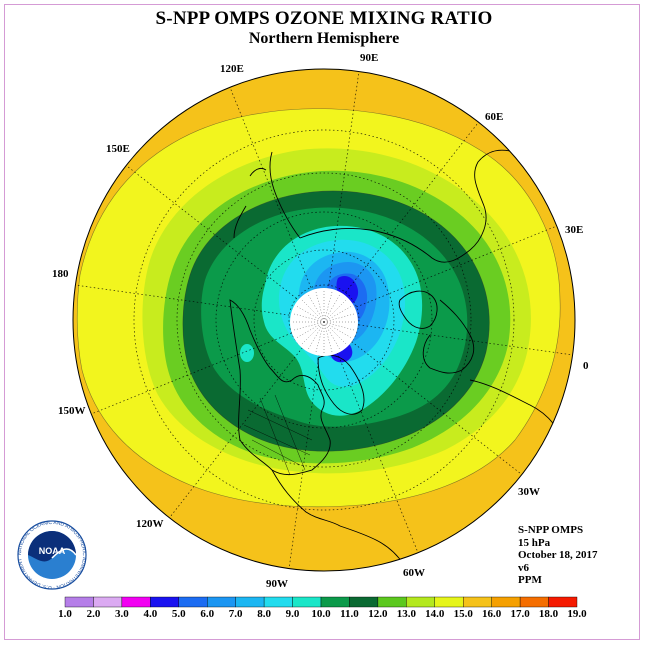  Describe the element at coordinates (264, 614) in the screenshot. I see `color-scale-tick-label: 8.0` at that location.